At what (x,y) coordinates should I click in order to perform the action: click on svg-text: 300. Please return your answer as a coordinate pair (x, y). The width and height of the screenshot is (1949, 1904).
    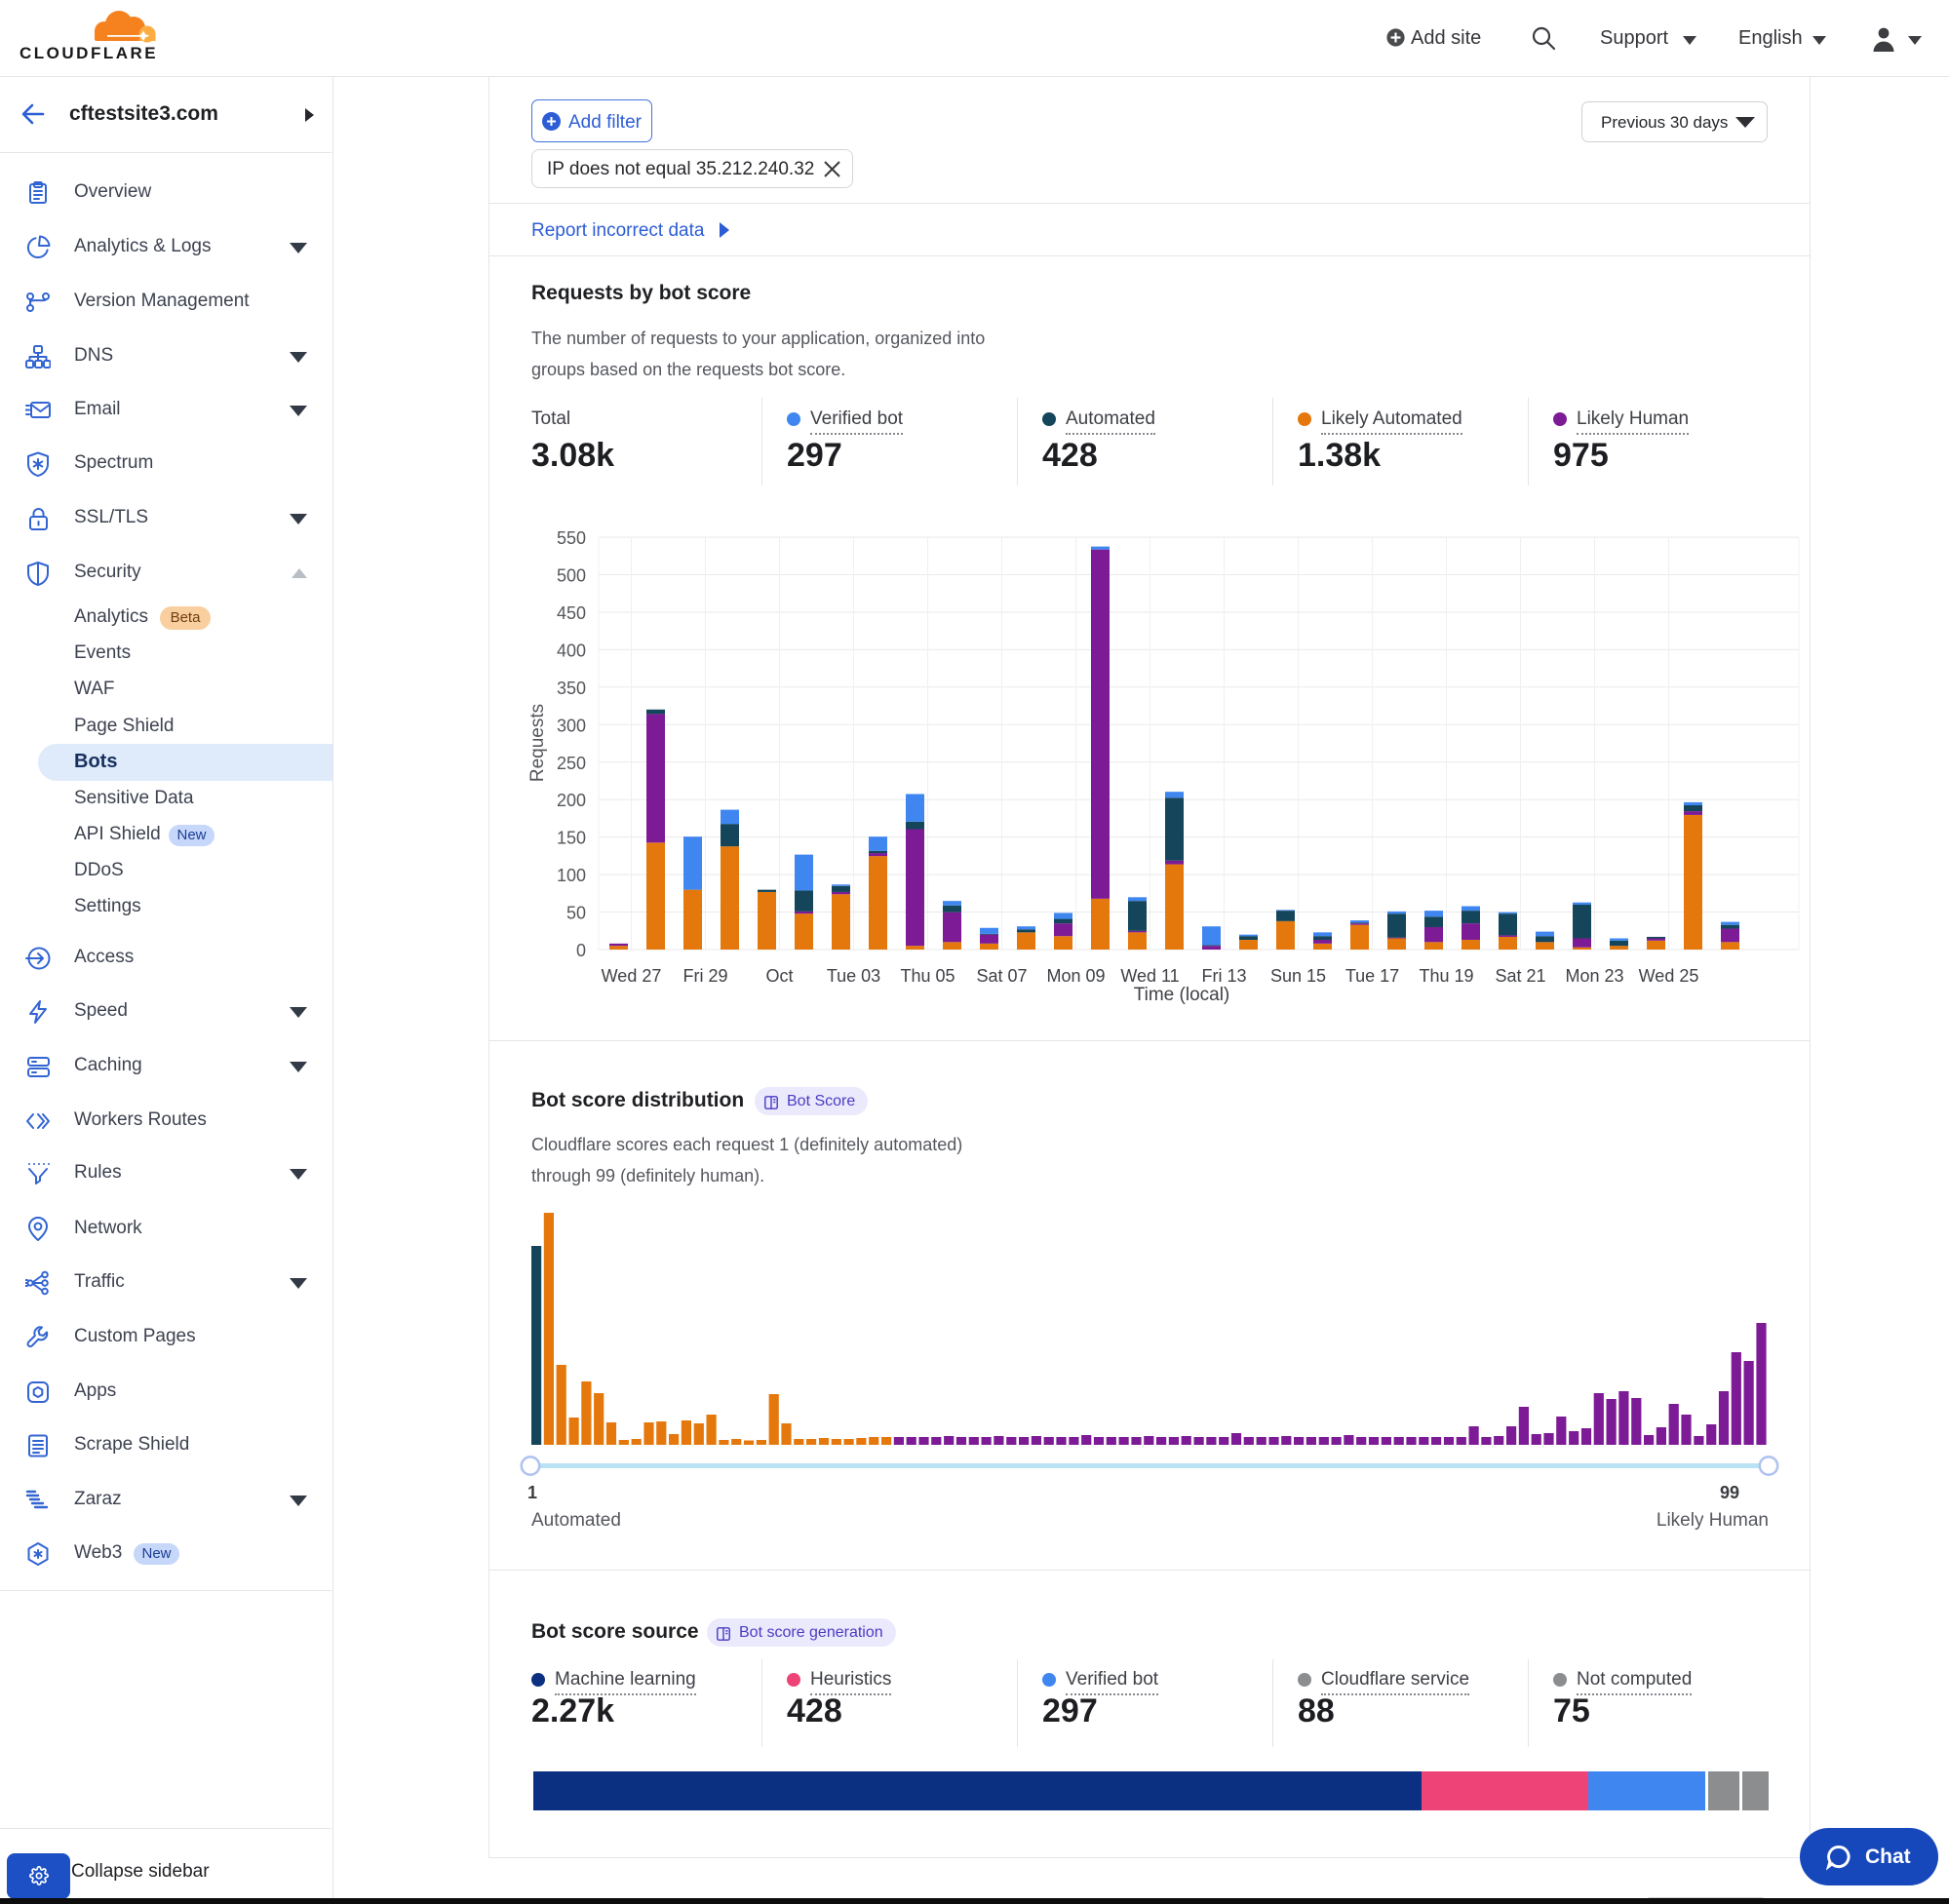
    Looking at the image, I should click on (571, 725).